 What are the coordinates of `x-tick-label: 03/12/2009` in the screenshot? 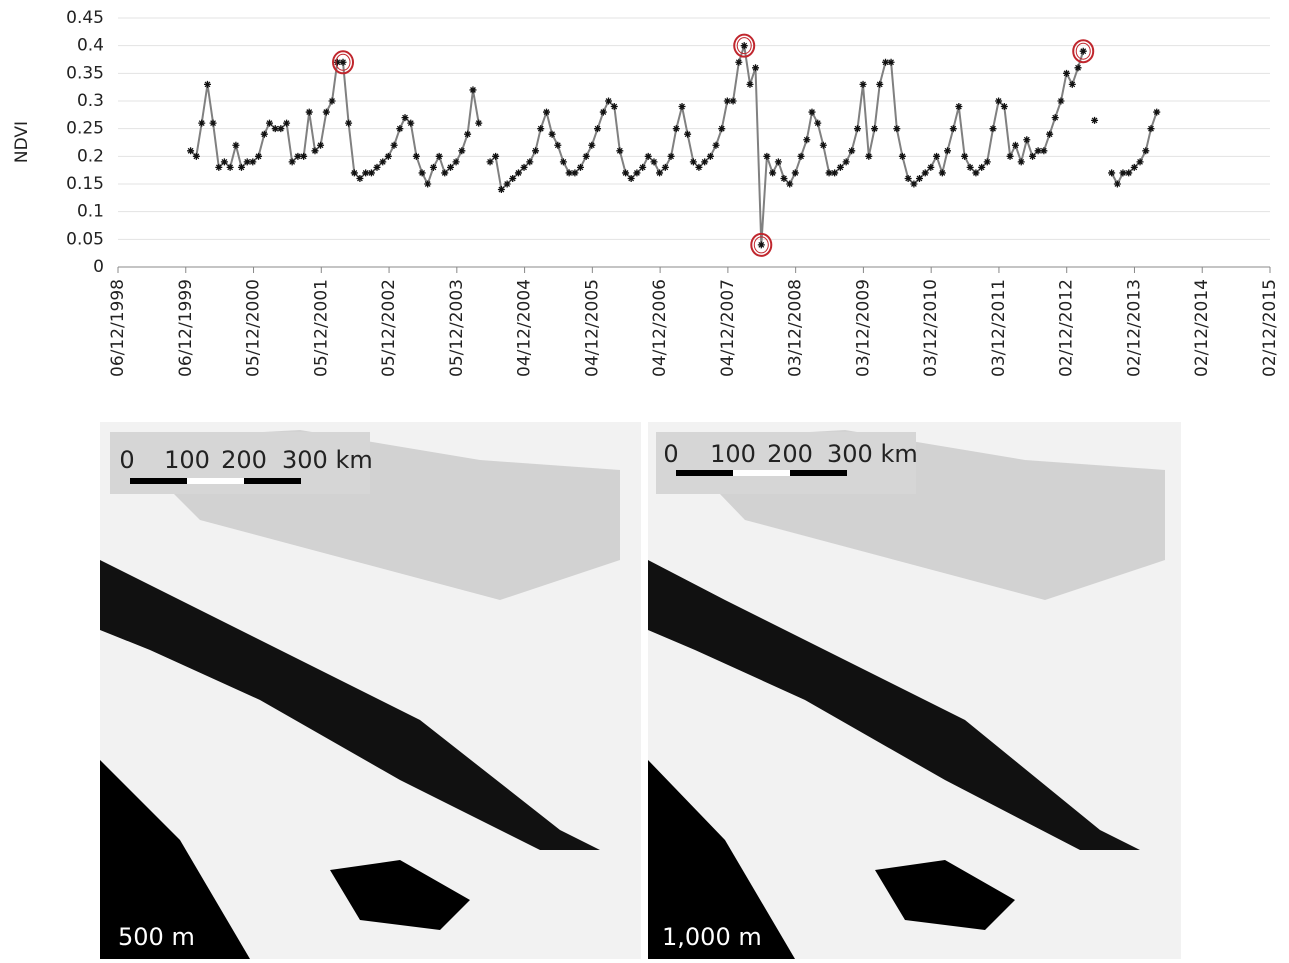 It's located at (863, 328).